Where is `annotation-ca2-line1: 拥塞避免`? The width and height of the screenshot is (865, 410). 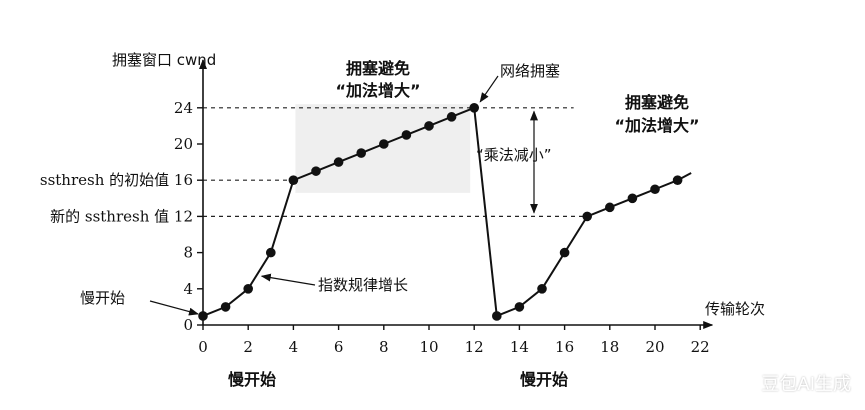
annotation-ca2-line1: 拥塞避免 is located at coordinates (657, 102).